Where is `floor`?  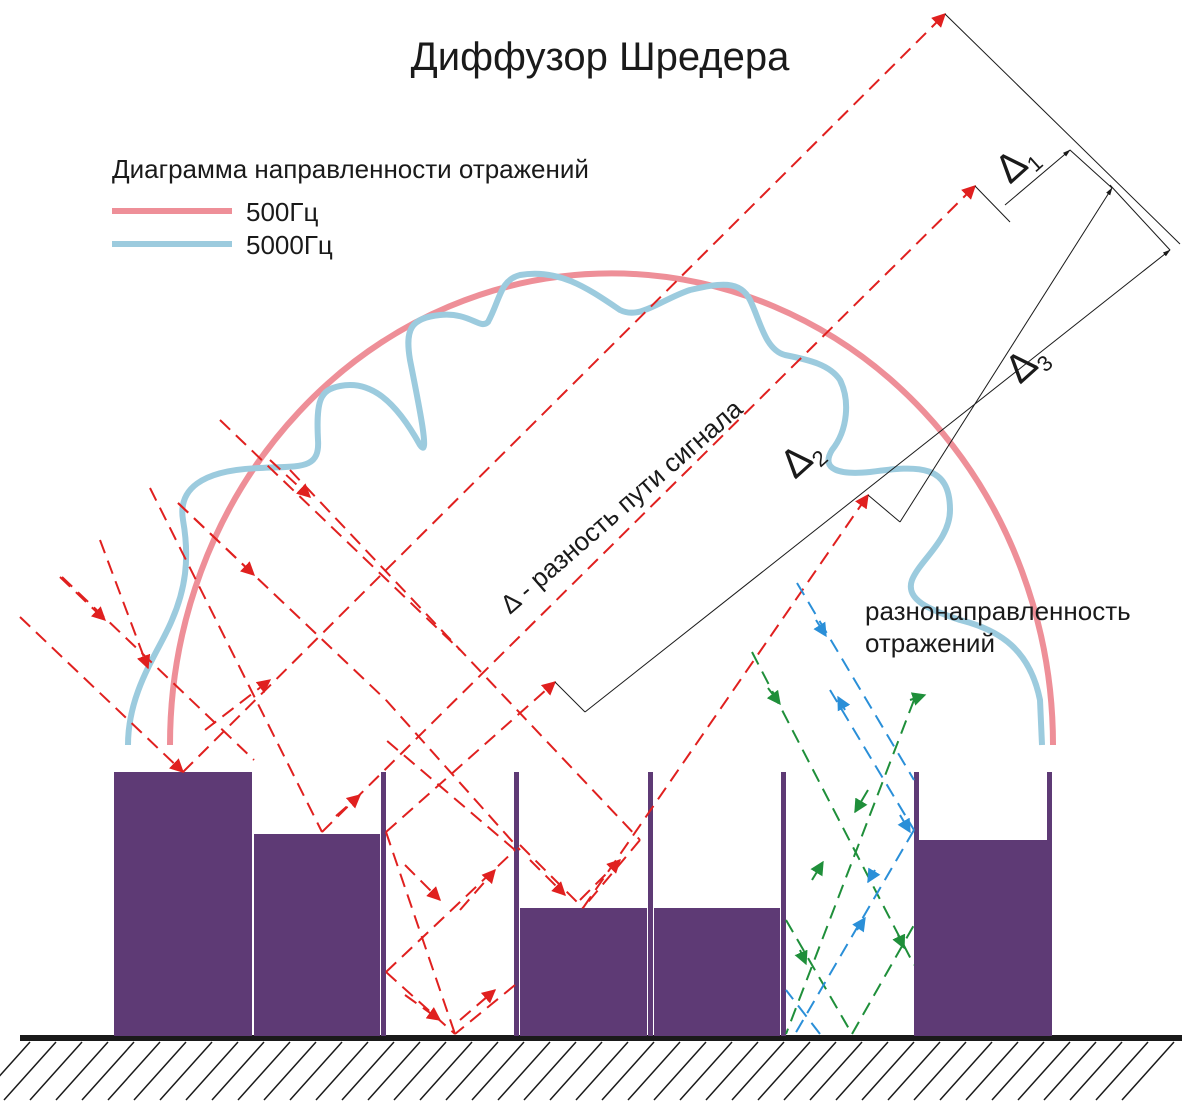
floor is located at coordinates (591, 1068).